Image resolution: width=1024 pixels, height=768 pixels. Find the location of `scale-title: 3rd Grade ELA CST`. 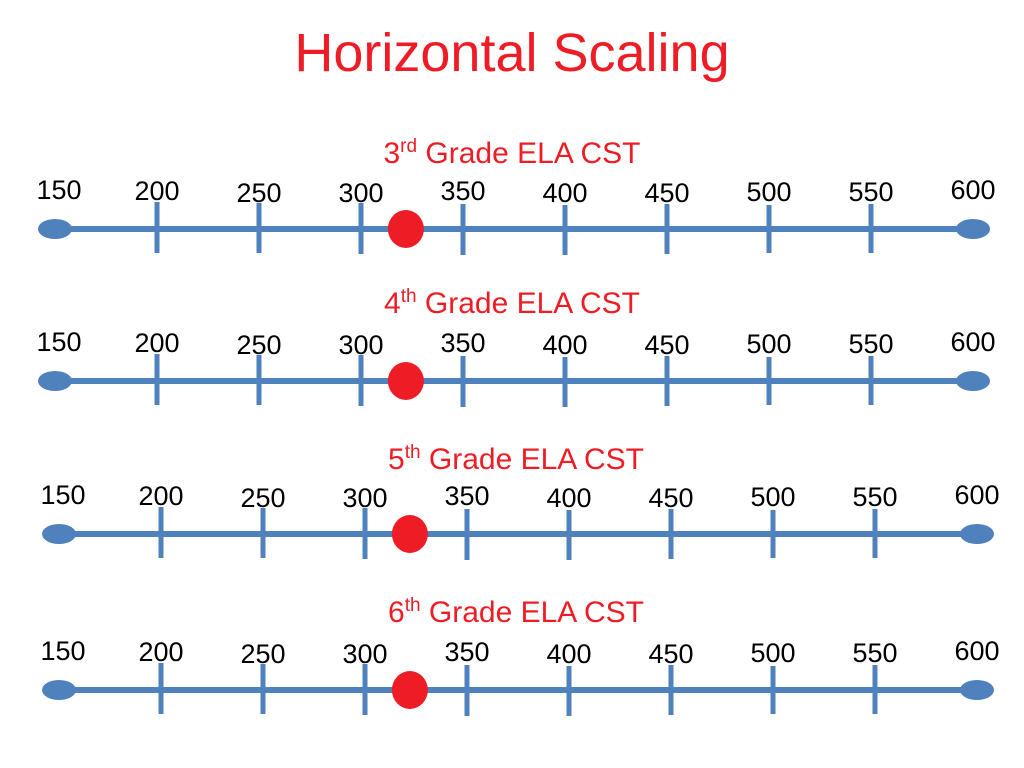

scale-title: 3rd Grade ELA CST is located at coordinates (511, 153).